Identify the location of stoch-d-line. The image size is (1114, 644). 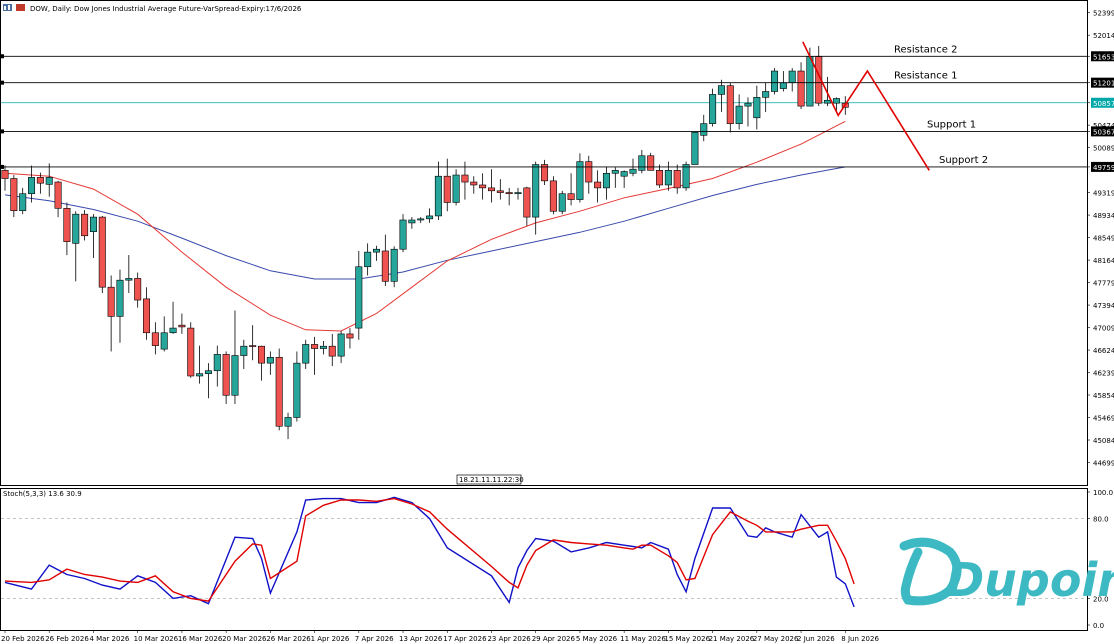
(429, 549).